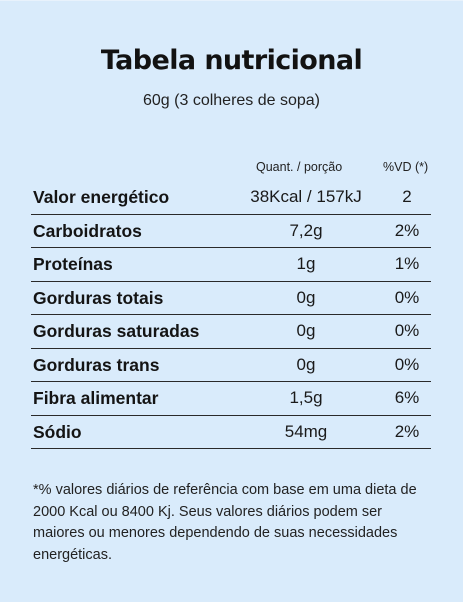  What do you see at coordinates (87, 230) in the screenshot?
I see `nutrient-name: Carboidratos` at bounding box center [87, 230].